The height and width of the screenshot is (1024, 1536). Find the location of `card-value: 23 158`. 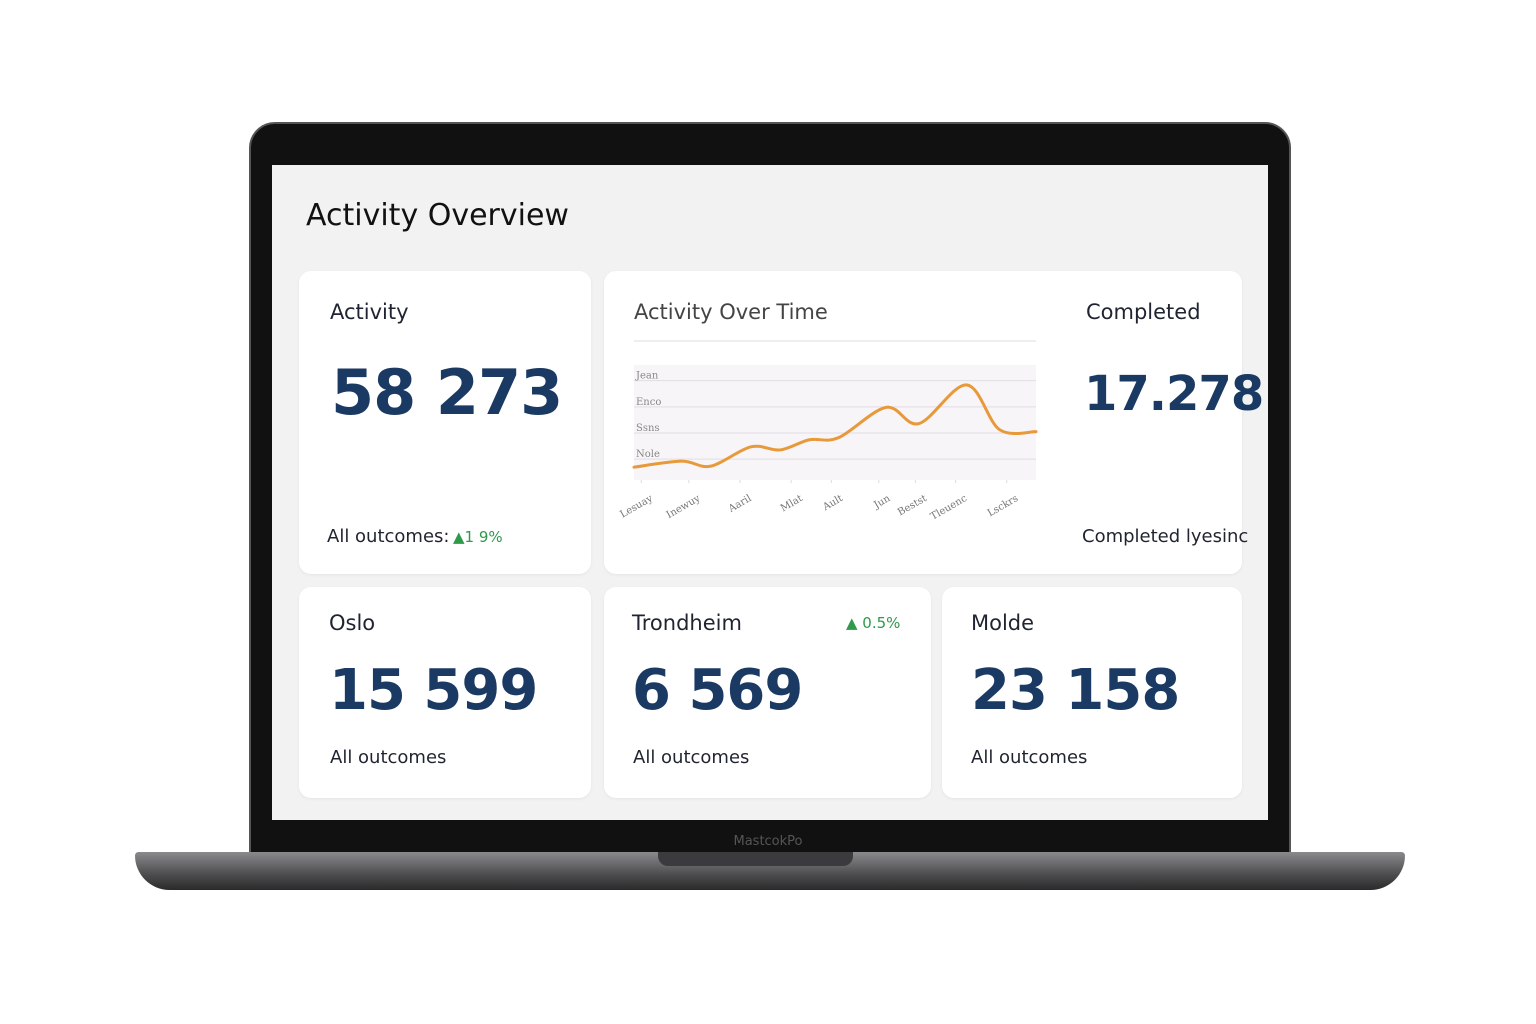

card-value: 23 158 is located at coordinates (1075, 690).